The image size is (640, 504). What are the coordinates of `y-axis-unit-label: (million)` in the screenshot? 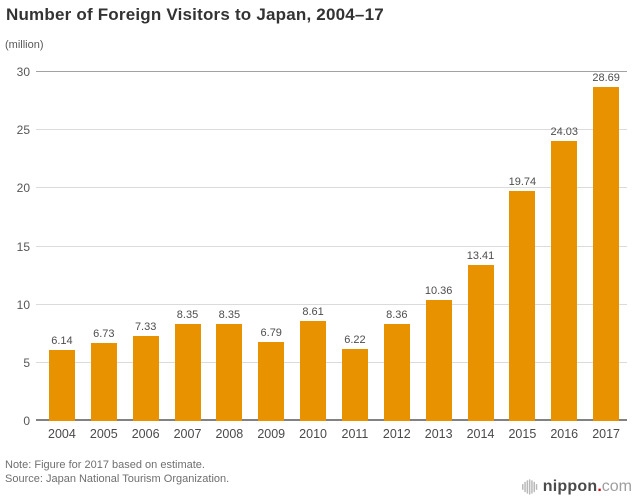 It's located at (24, 45).